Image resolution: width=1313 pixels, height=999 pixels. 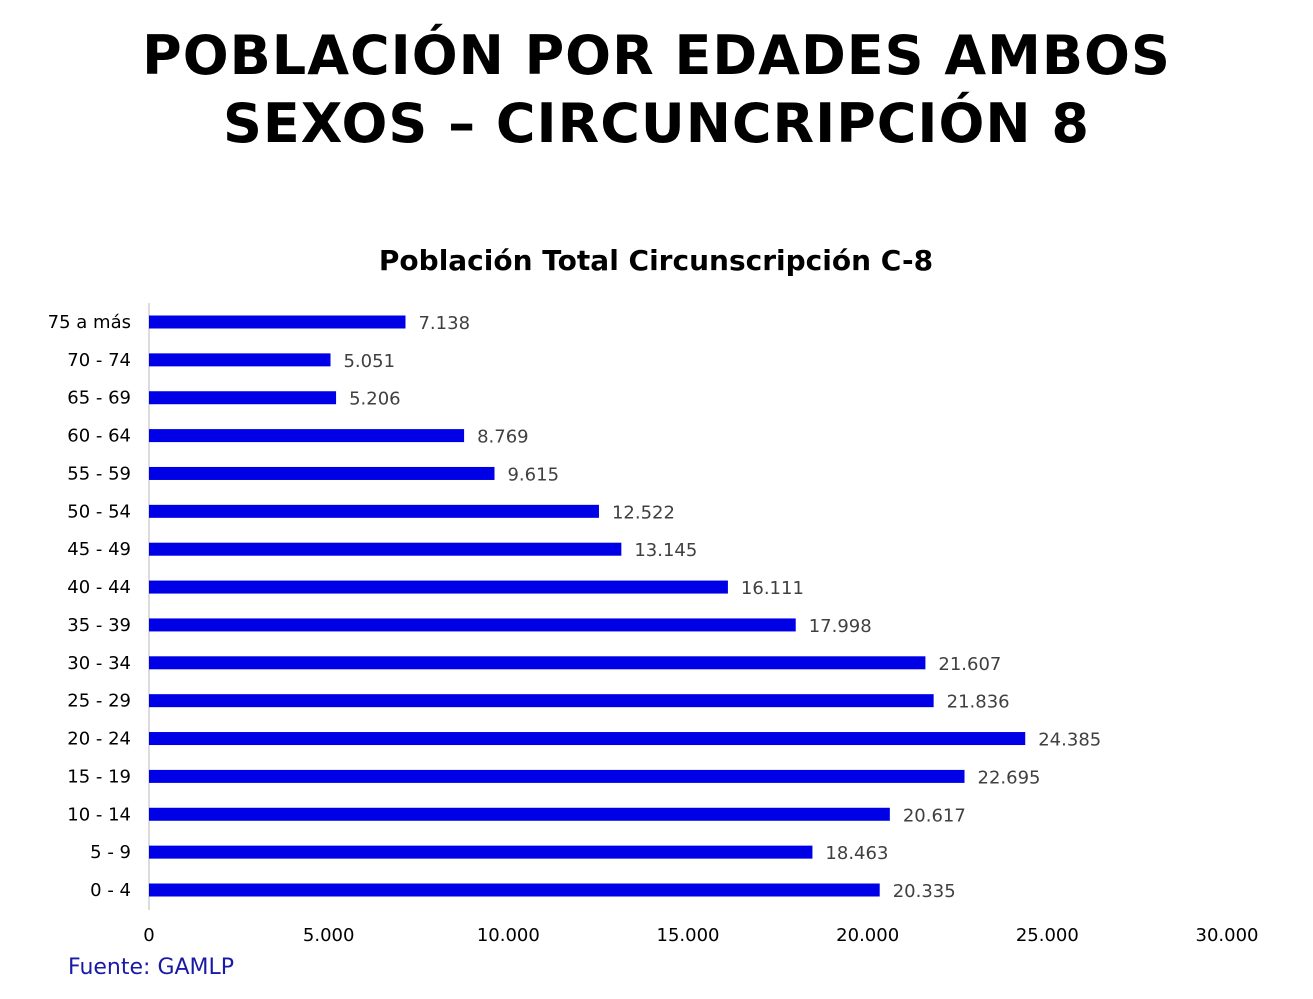 What do you see at coordinates (329, 935) in the screenshot?
I see `x-tick-label: 5.000` at bounding box center [329, 935].